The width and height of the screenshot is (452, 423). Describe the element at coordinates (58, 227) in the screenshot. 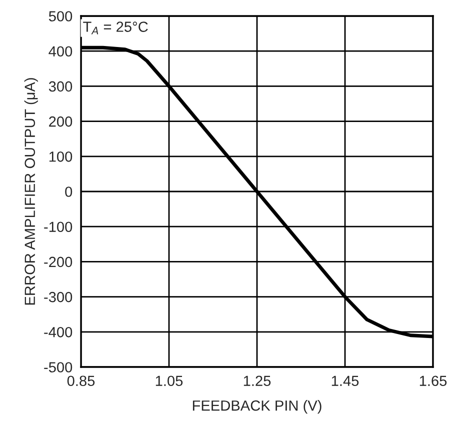

I see `y-tick-label: -100` at that location.